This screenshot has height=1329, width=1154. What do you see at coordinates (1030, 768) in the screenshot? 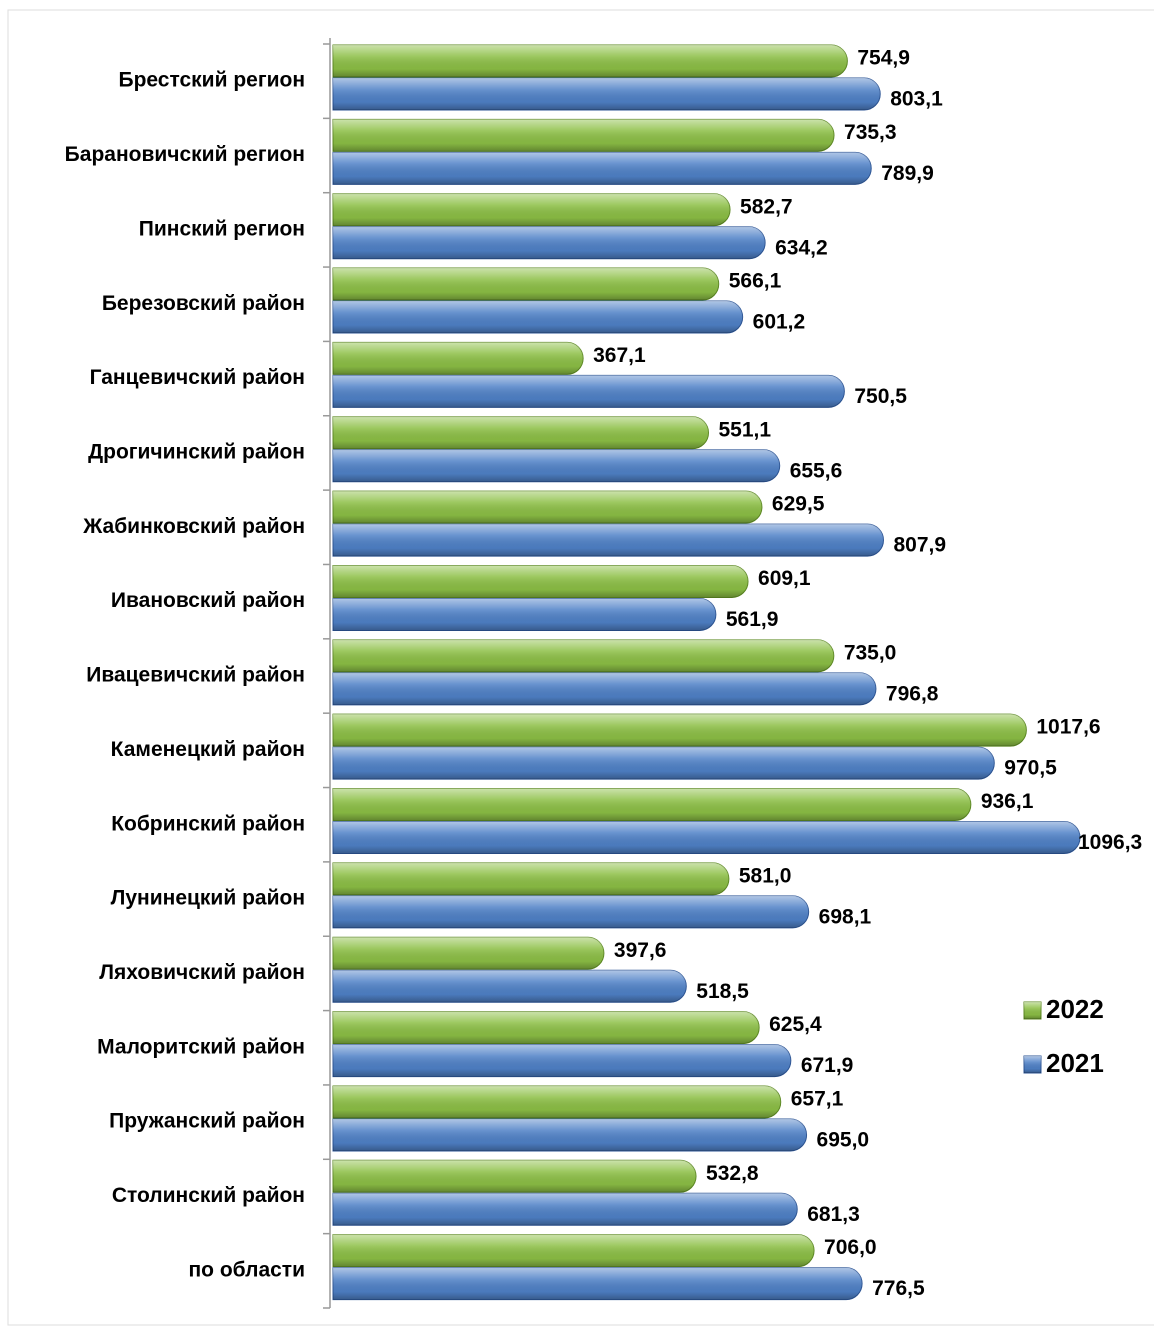
I see `value-label: 970,5` at bounding box center [1030, 768].